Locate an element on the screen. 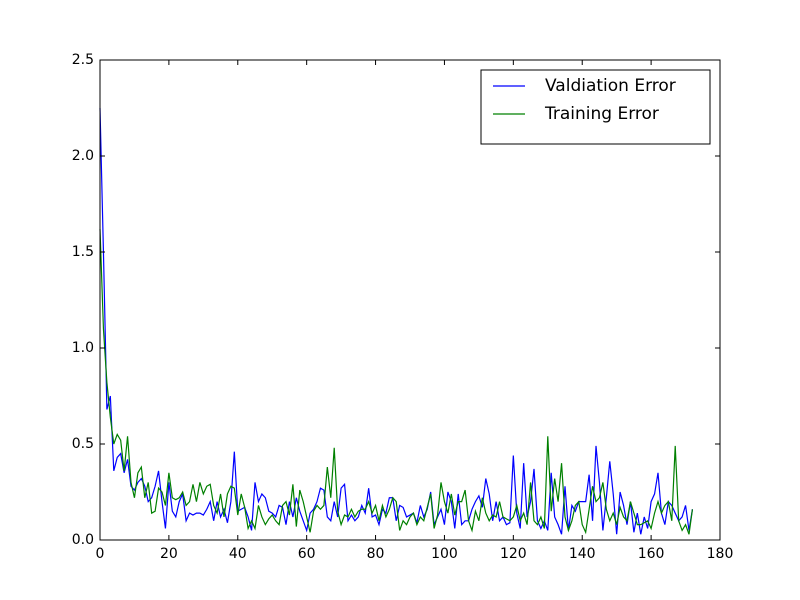  x-tick-label: 100 is located at coordinates (444, 554).